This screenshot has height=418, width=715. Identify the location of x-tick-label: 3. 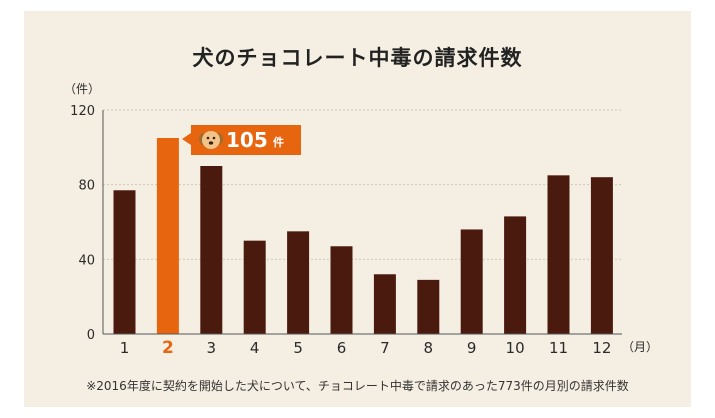
(212, 348).